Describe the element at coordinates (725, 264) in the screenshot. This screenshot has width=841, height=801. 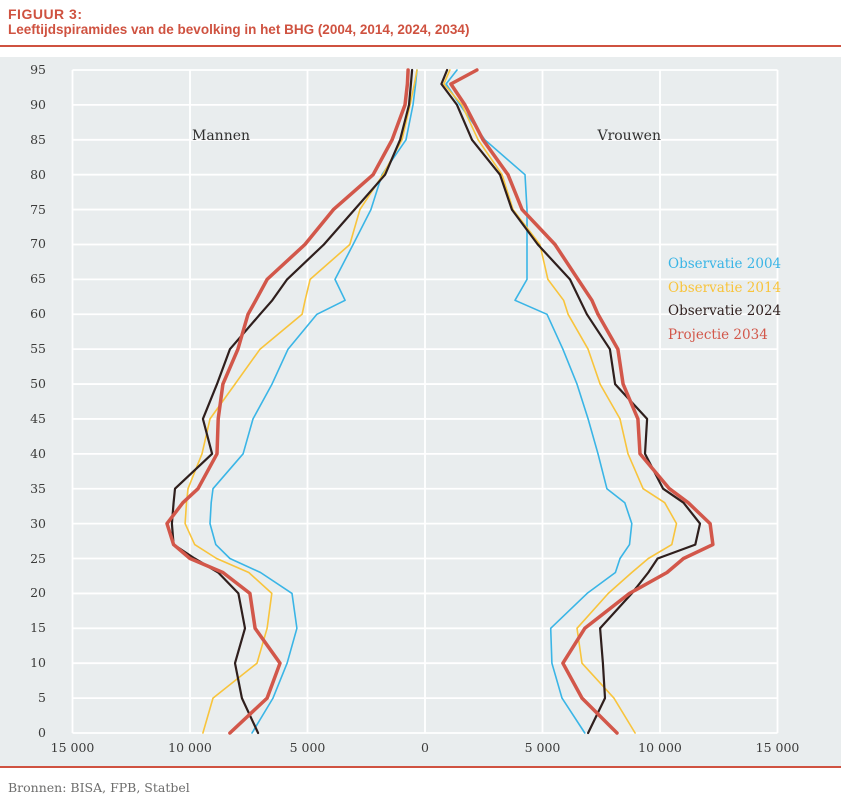
I see `legend-item-observatie-2004: Observatie 2004` at that location.